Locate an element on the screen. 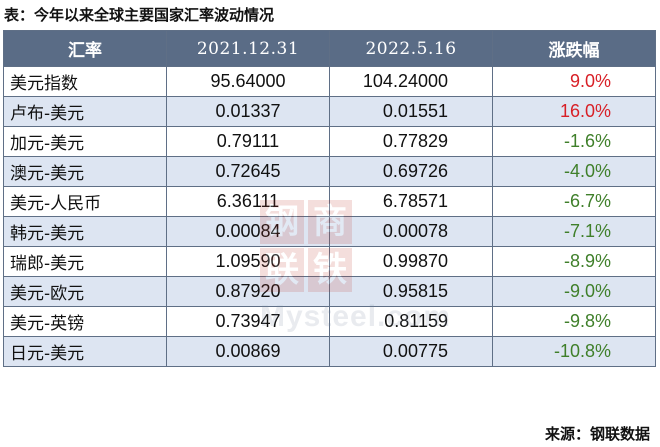 This screenshot has height=447, width=660. change-value: -7.1% is located at coordinates (574, 231).